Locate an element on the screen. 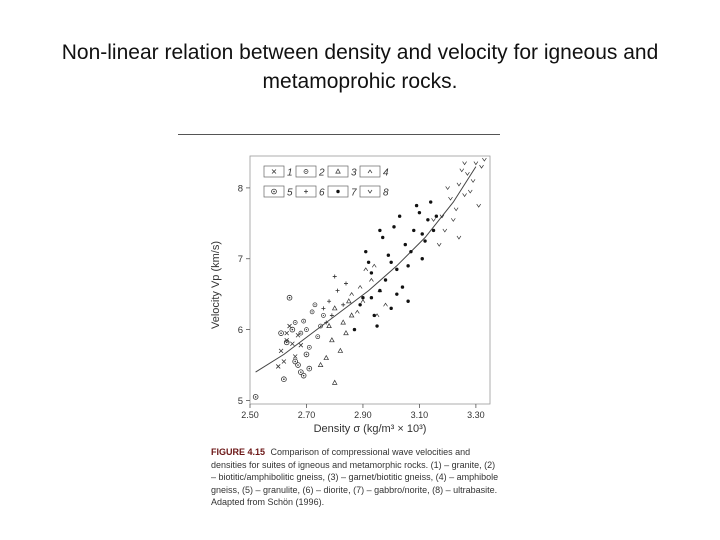 The height and width of the screenshot is (540, 720). y-axis-label: Velocity Vp (km/s) is located at coordinates (216, 285).